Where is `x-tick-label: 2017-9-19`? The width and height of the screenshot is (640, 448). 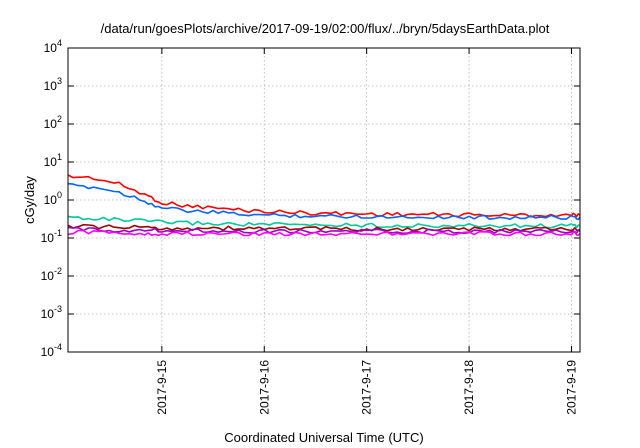
x-tick-label: 2017-9-19 is located at coordinates (571, 387).